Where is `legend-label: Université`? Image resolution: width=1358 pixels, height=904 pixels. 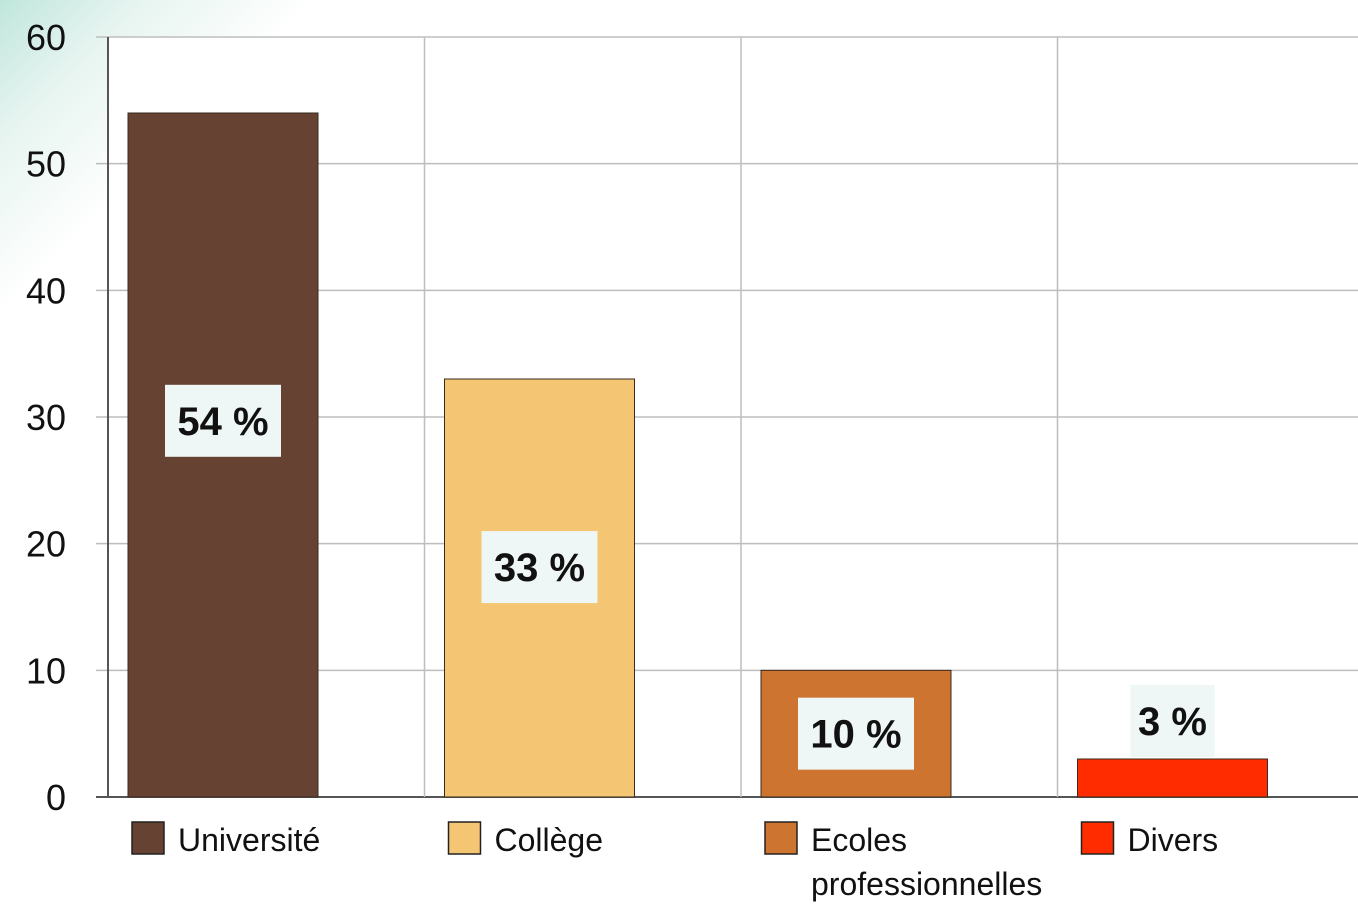
legend-label: Université is located at coordinates (249, 840).